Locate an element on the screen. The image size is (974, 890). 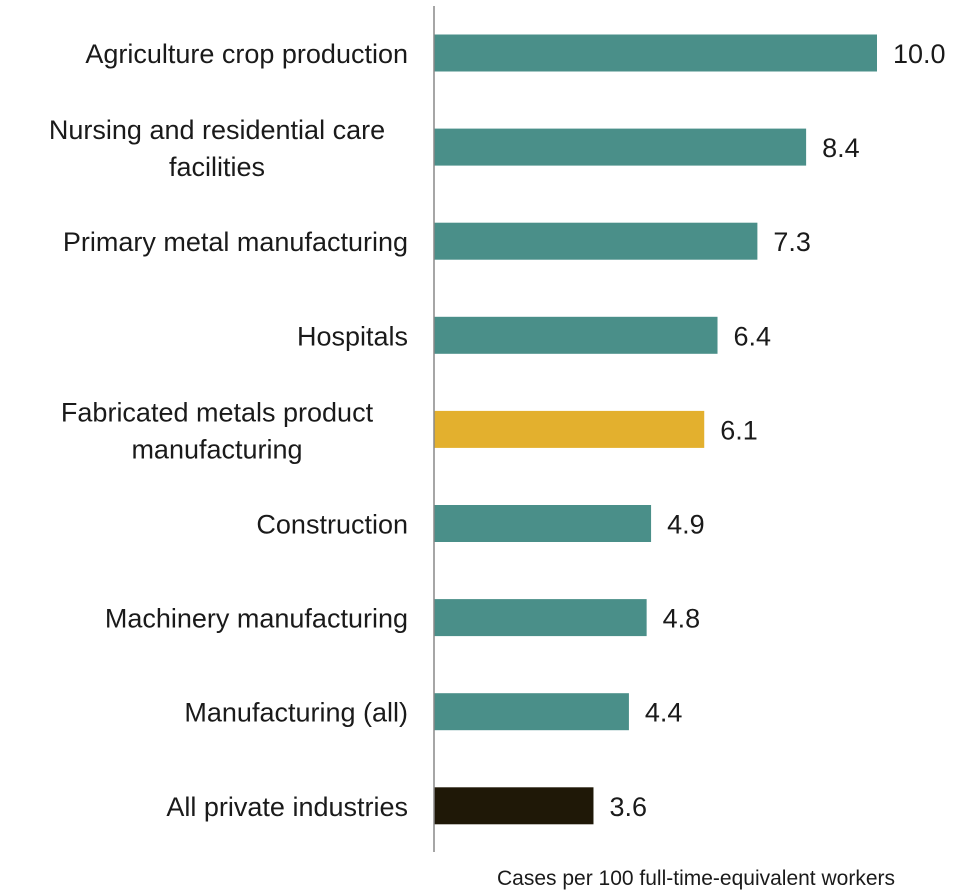
value-label: 10.0 is located at coordinates (919, 54).